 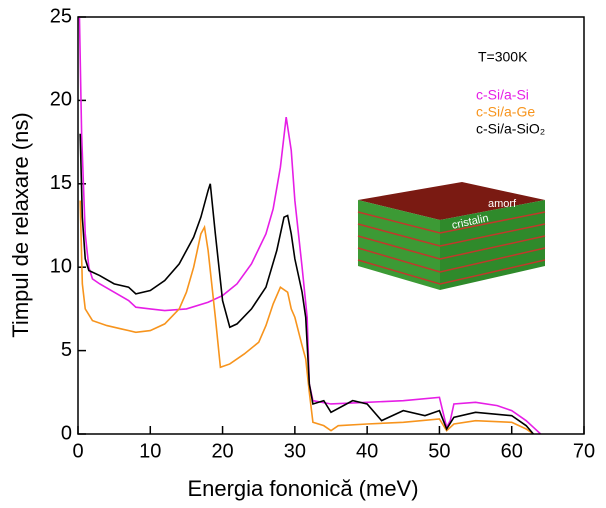 What do you see at coordinates (451, 201) in the screenshot?
I see `inset-top` at bounding box center [451, 201].